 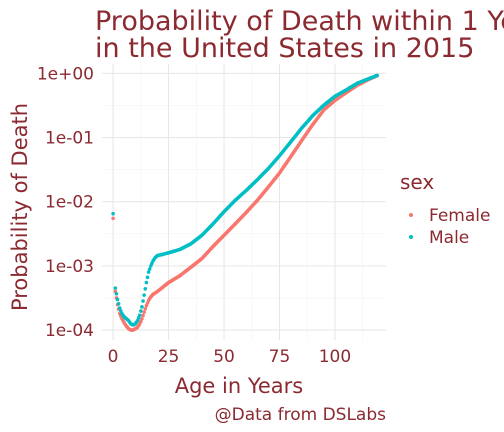 I want to click on y-tick-labels: 1e-04 1e-03 1e-02 1e-01 1e+00, so click(x=65, y=202).